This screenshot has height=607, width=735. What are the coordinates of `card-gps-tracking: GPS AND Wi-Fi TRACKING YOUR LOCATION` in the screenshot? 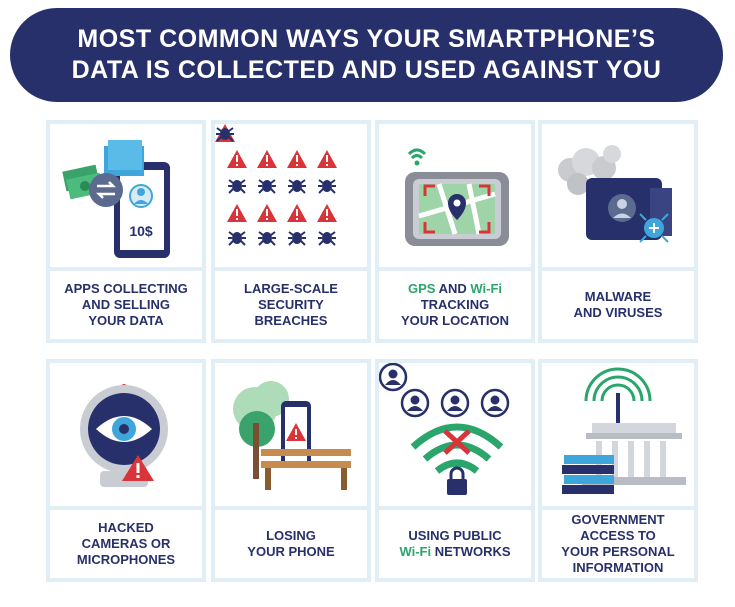 It's located at (455, 231).